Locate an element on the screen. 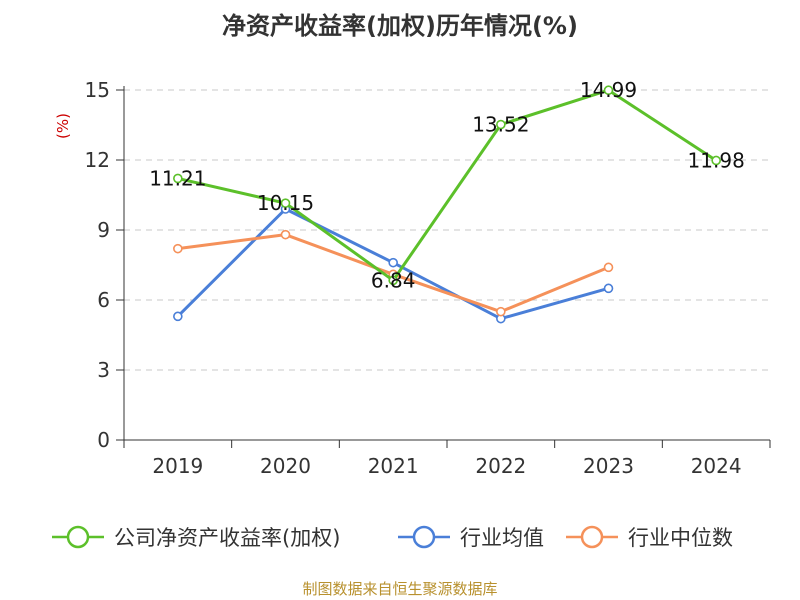 Image resolution: width=800 pixels, height=600 pixels. legend-label: 公司净资产收益率(加权) is located at coordinates (227, 538).